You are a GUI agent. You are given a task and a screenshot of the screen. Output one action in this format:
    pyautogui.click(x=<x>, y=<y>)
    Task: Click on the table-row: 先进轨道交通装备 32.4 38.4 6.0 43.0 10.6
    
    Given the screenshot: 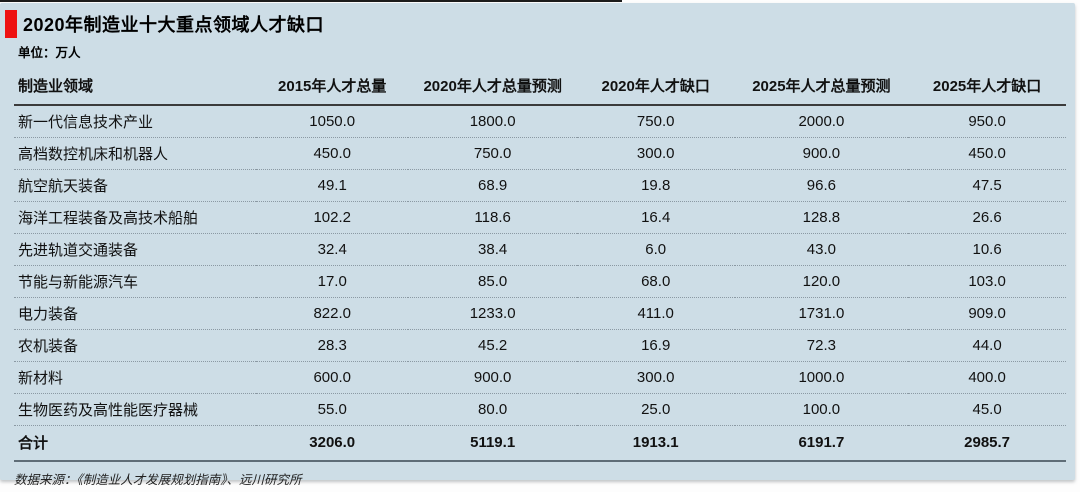 What is the action you would take?
    pyautogui.click(x=540, y=249)
    